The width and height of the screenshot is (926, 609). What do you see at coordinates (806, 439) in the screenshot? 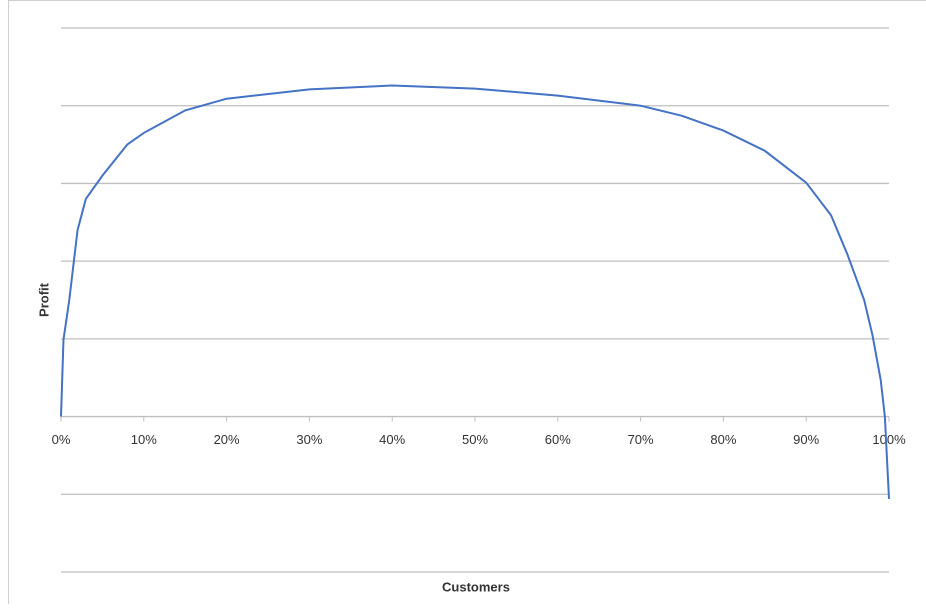
I see `x-tick-label: 90%` at bounding box center [806, 439].